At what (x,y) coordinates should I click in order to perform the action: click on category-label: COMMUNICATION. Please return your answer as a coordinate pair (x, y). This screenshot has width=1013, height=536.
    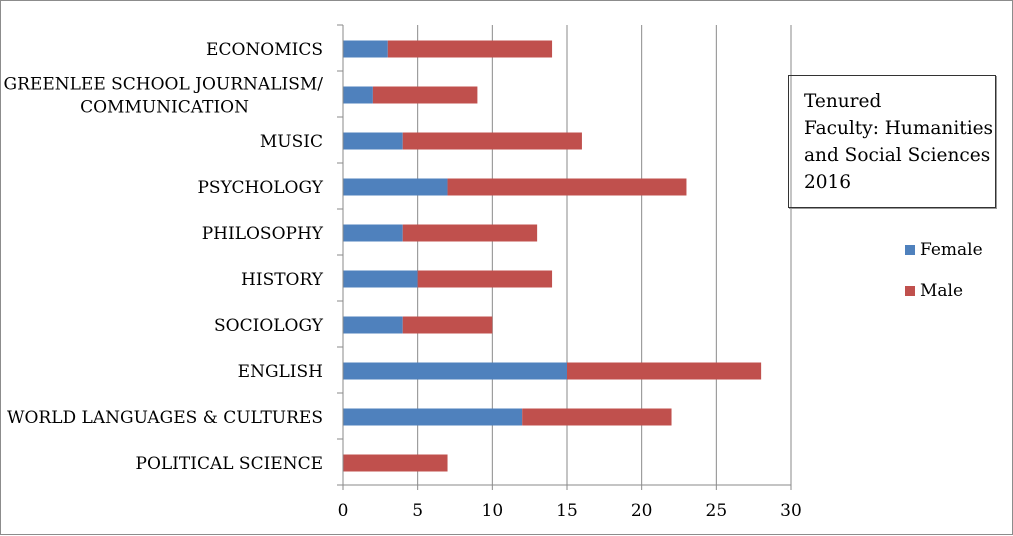
    Looking at the image, I should click on (164, 108).